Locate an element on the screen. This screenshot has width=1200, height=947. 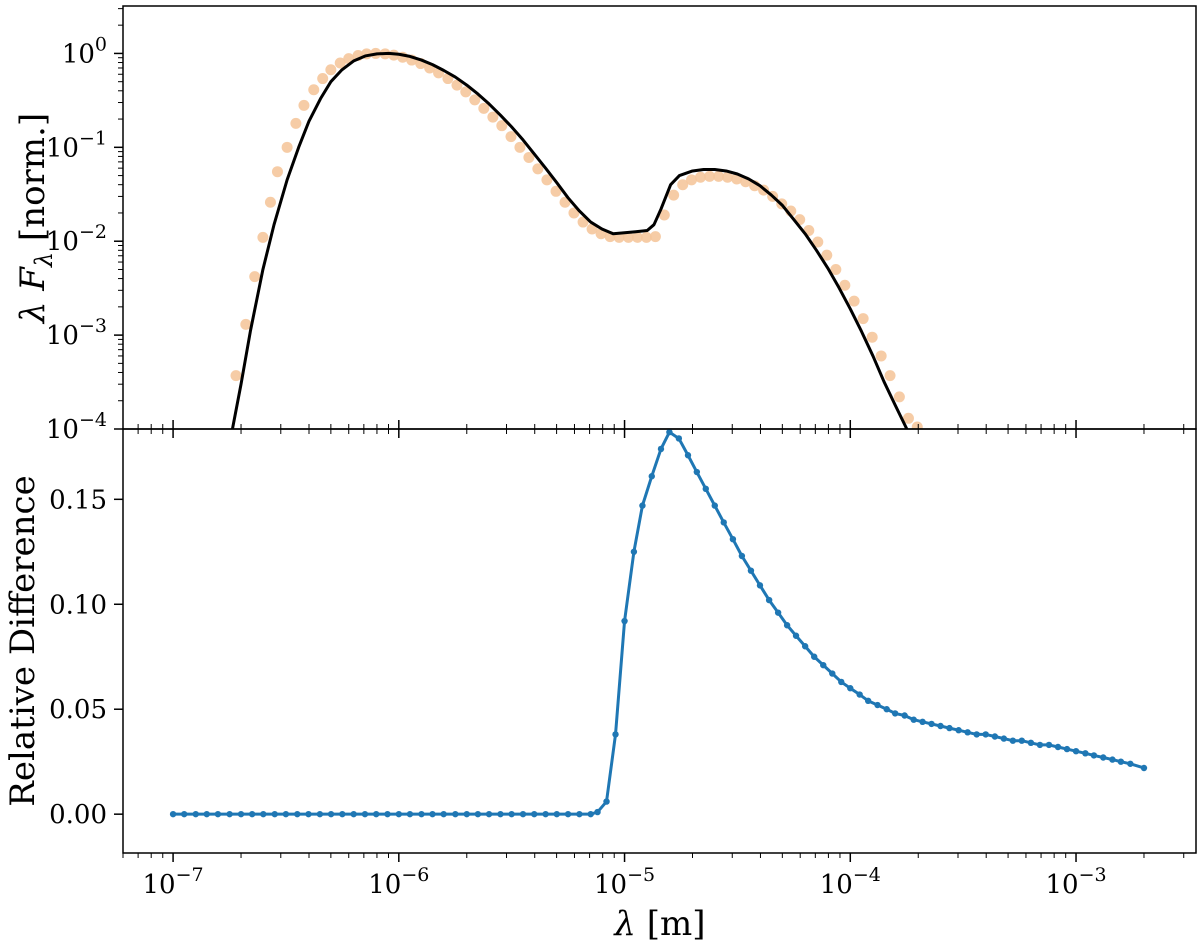
y-tick-label: 0.15 is located at coordinates (78, 500).